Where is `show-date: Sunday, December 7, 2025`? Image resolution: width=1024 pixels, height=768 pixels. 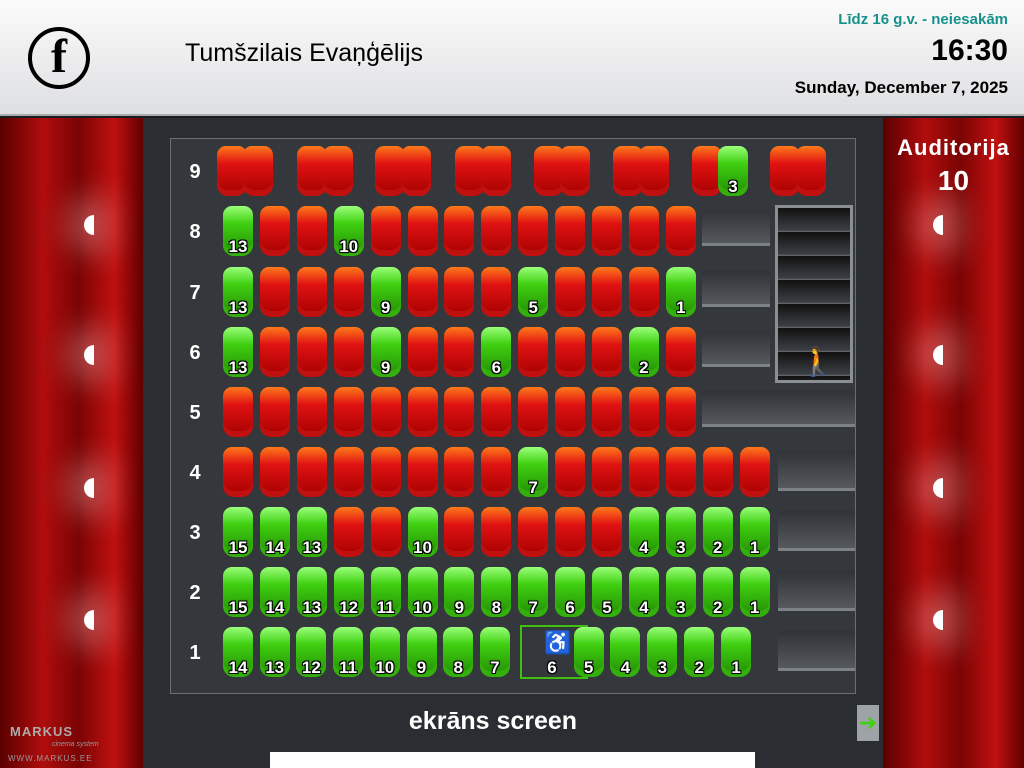 show-date: Sunday, December 7, 2025 is located at coordinates (901, 87).